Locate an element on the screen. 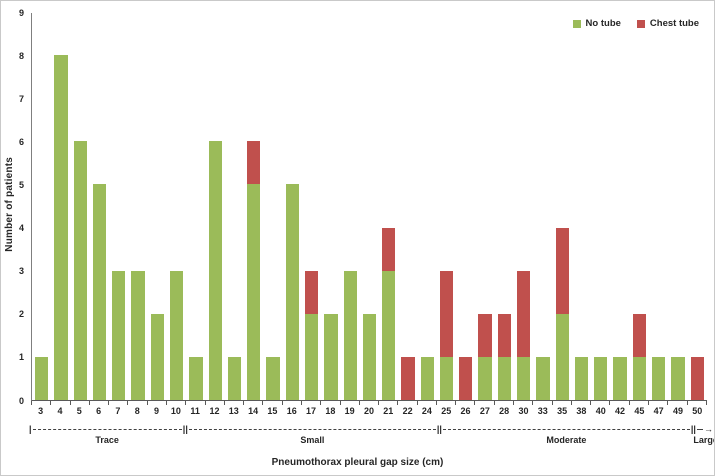  x-tick-label: 26 is located at coordinates (465, 411).